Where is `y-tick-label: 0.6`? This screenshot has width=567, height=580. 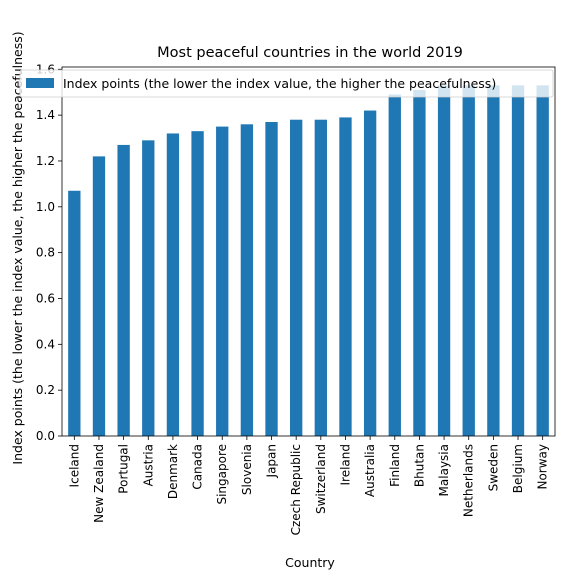 y-tick-label: 0.6 is located at coordinates (45, 298).